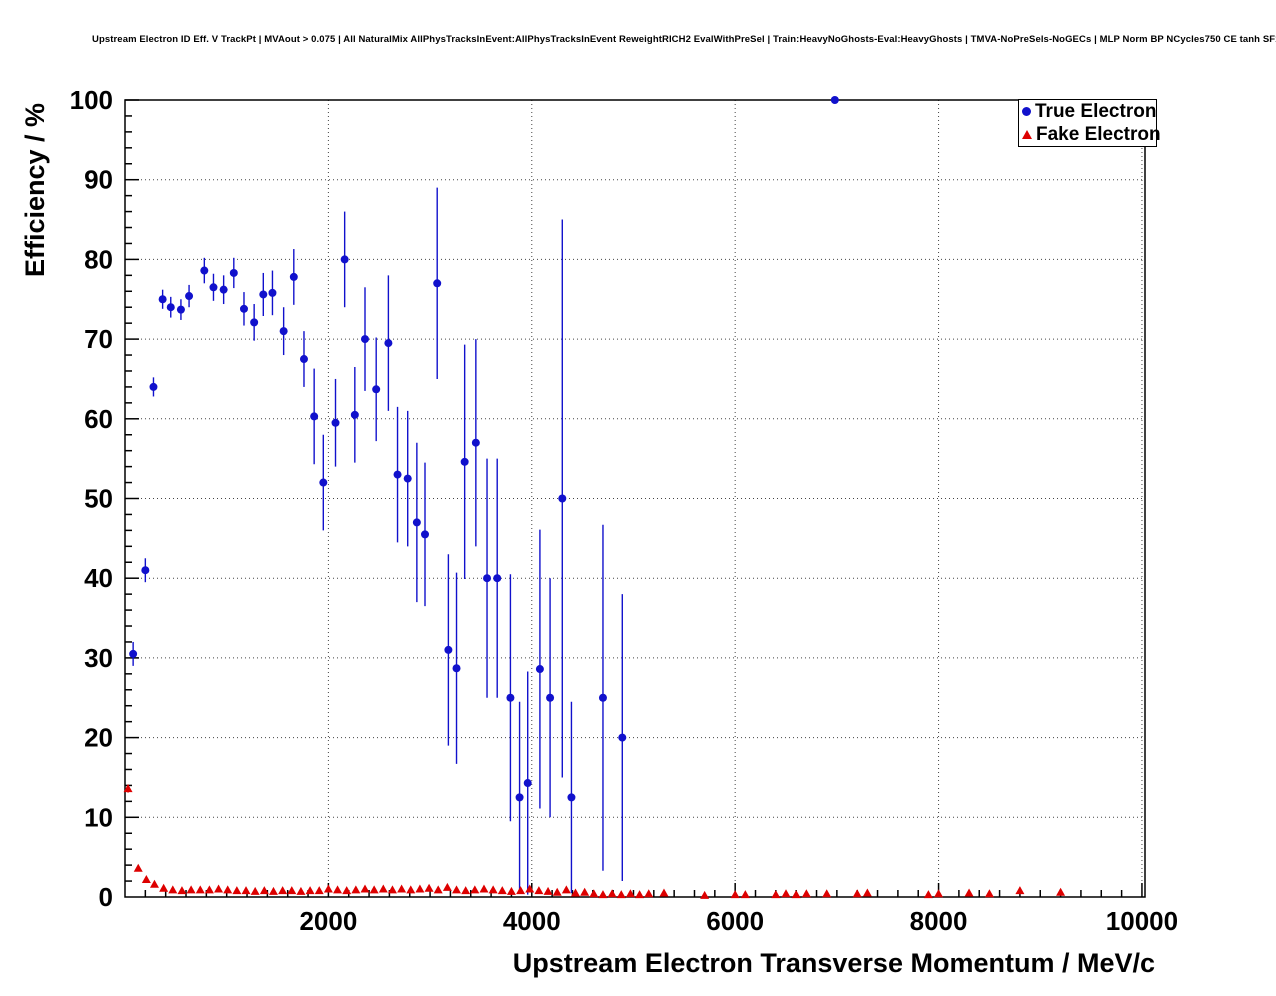  Describe the element at coordinates (939, 921) in the screenshot. I see `svg-text: 8000` at that location.